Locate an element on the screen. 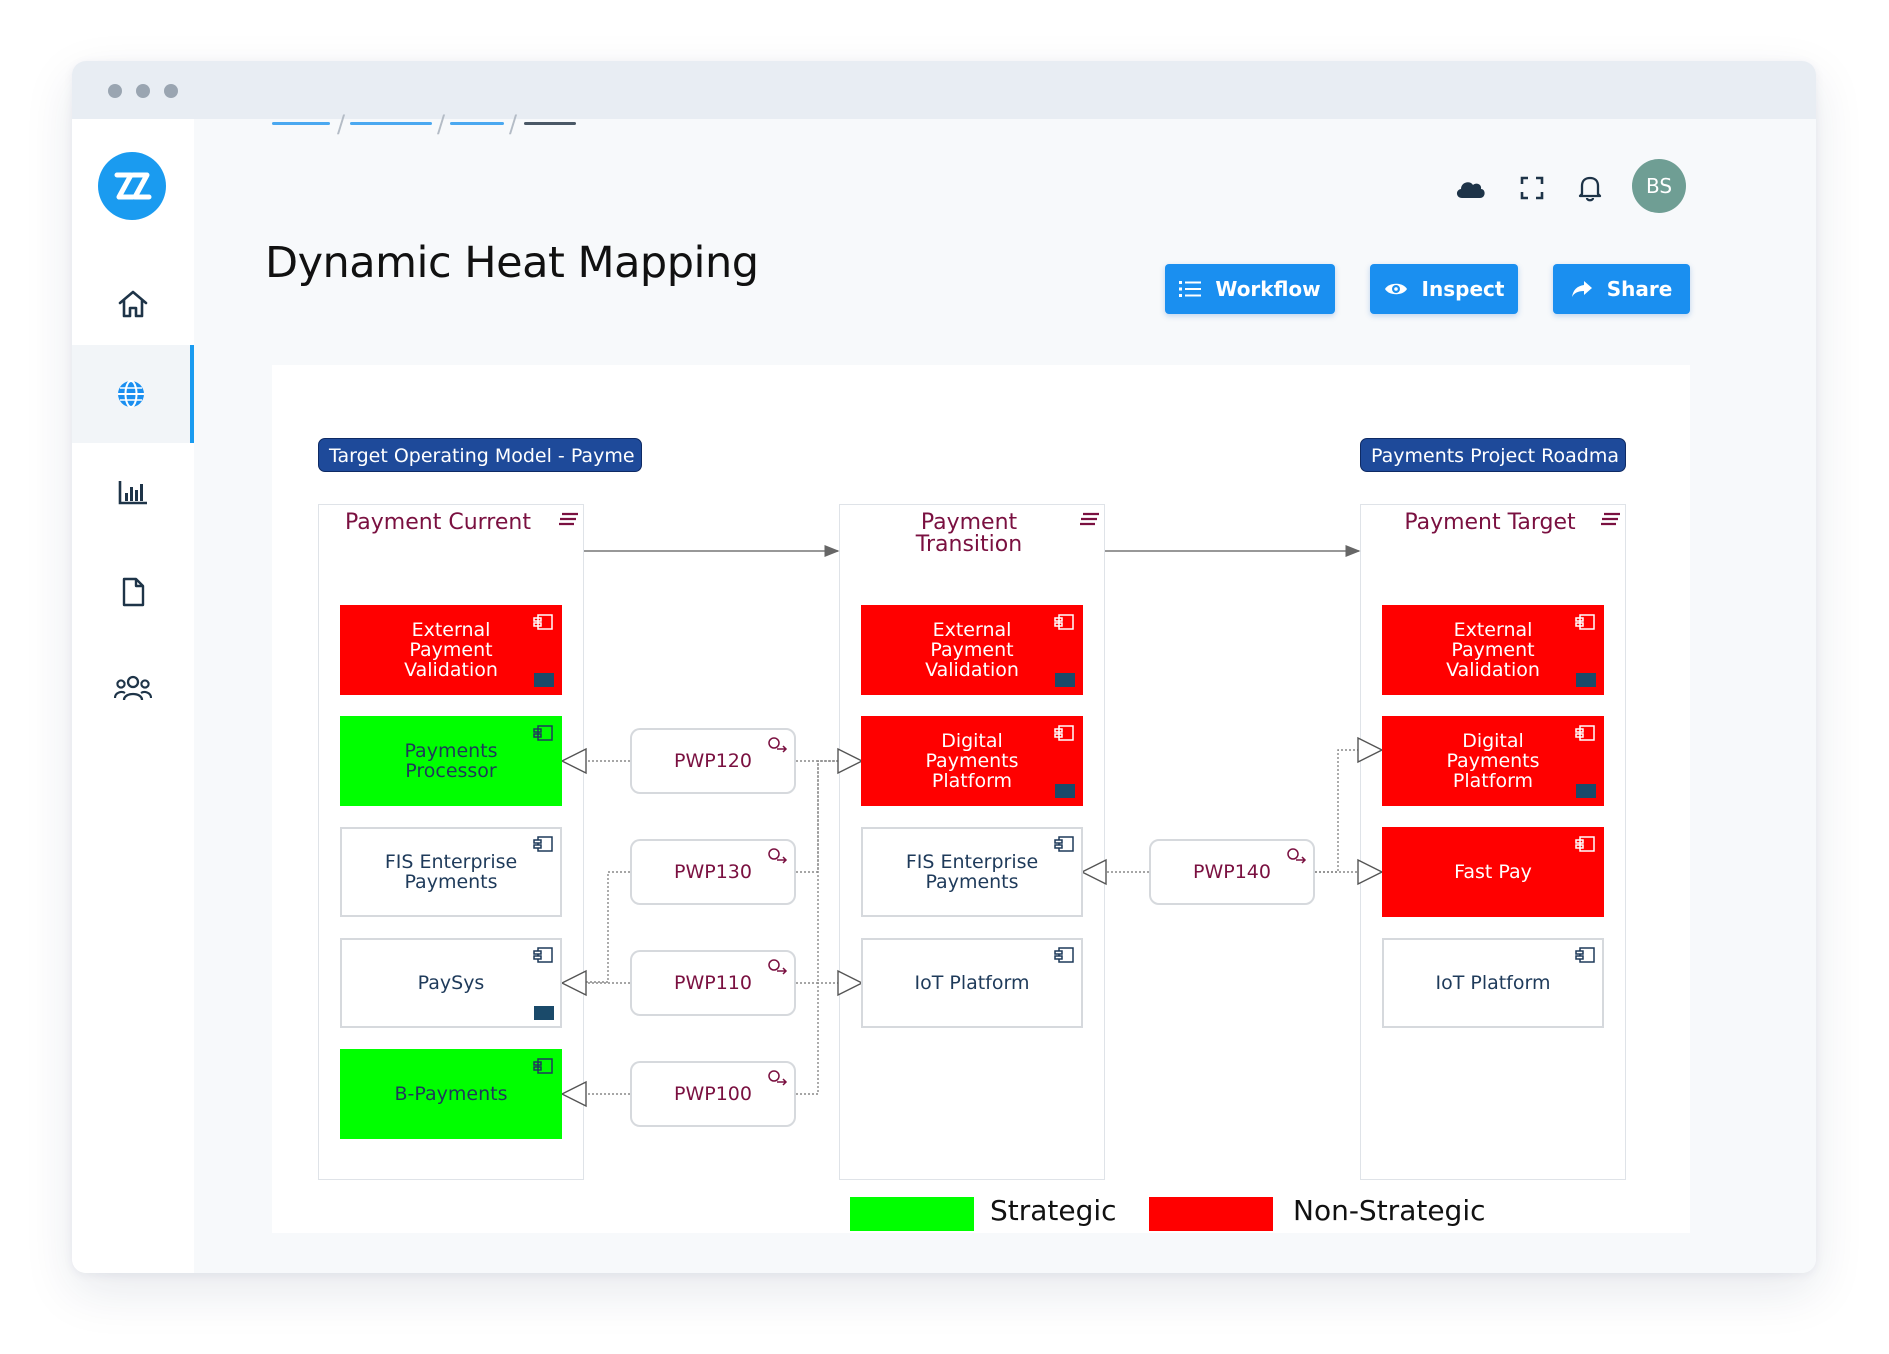 Image resolution: width=1889 pixels, height=1354 pixels. cloud-button is located at coordinates (1470, 188).